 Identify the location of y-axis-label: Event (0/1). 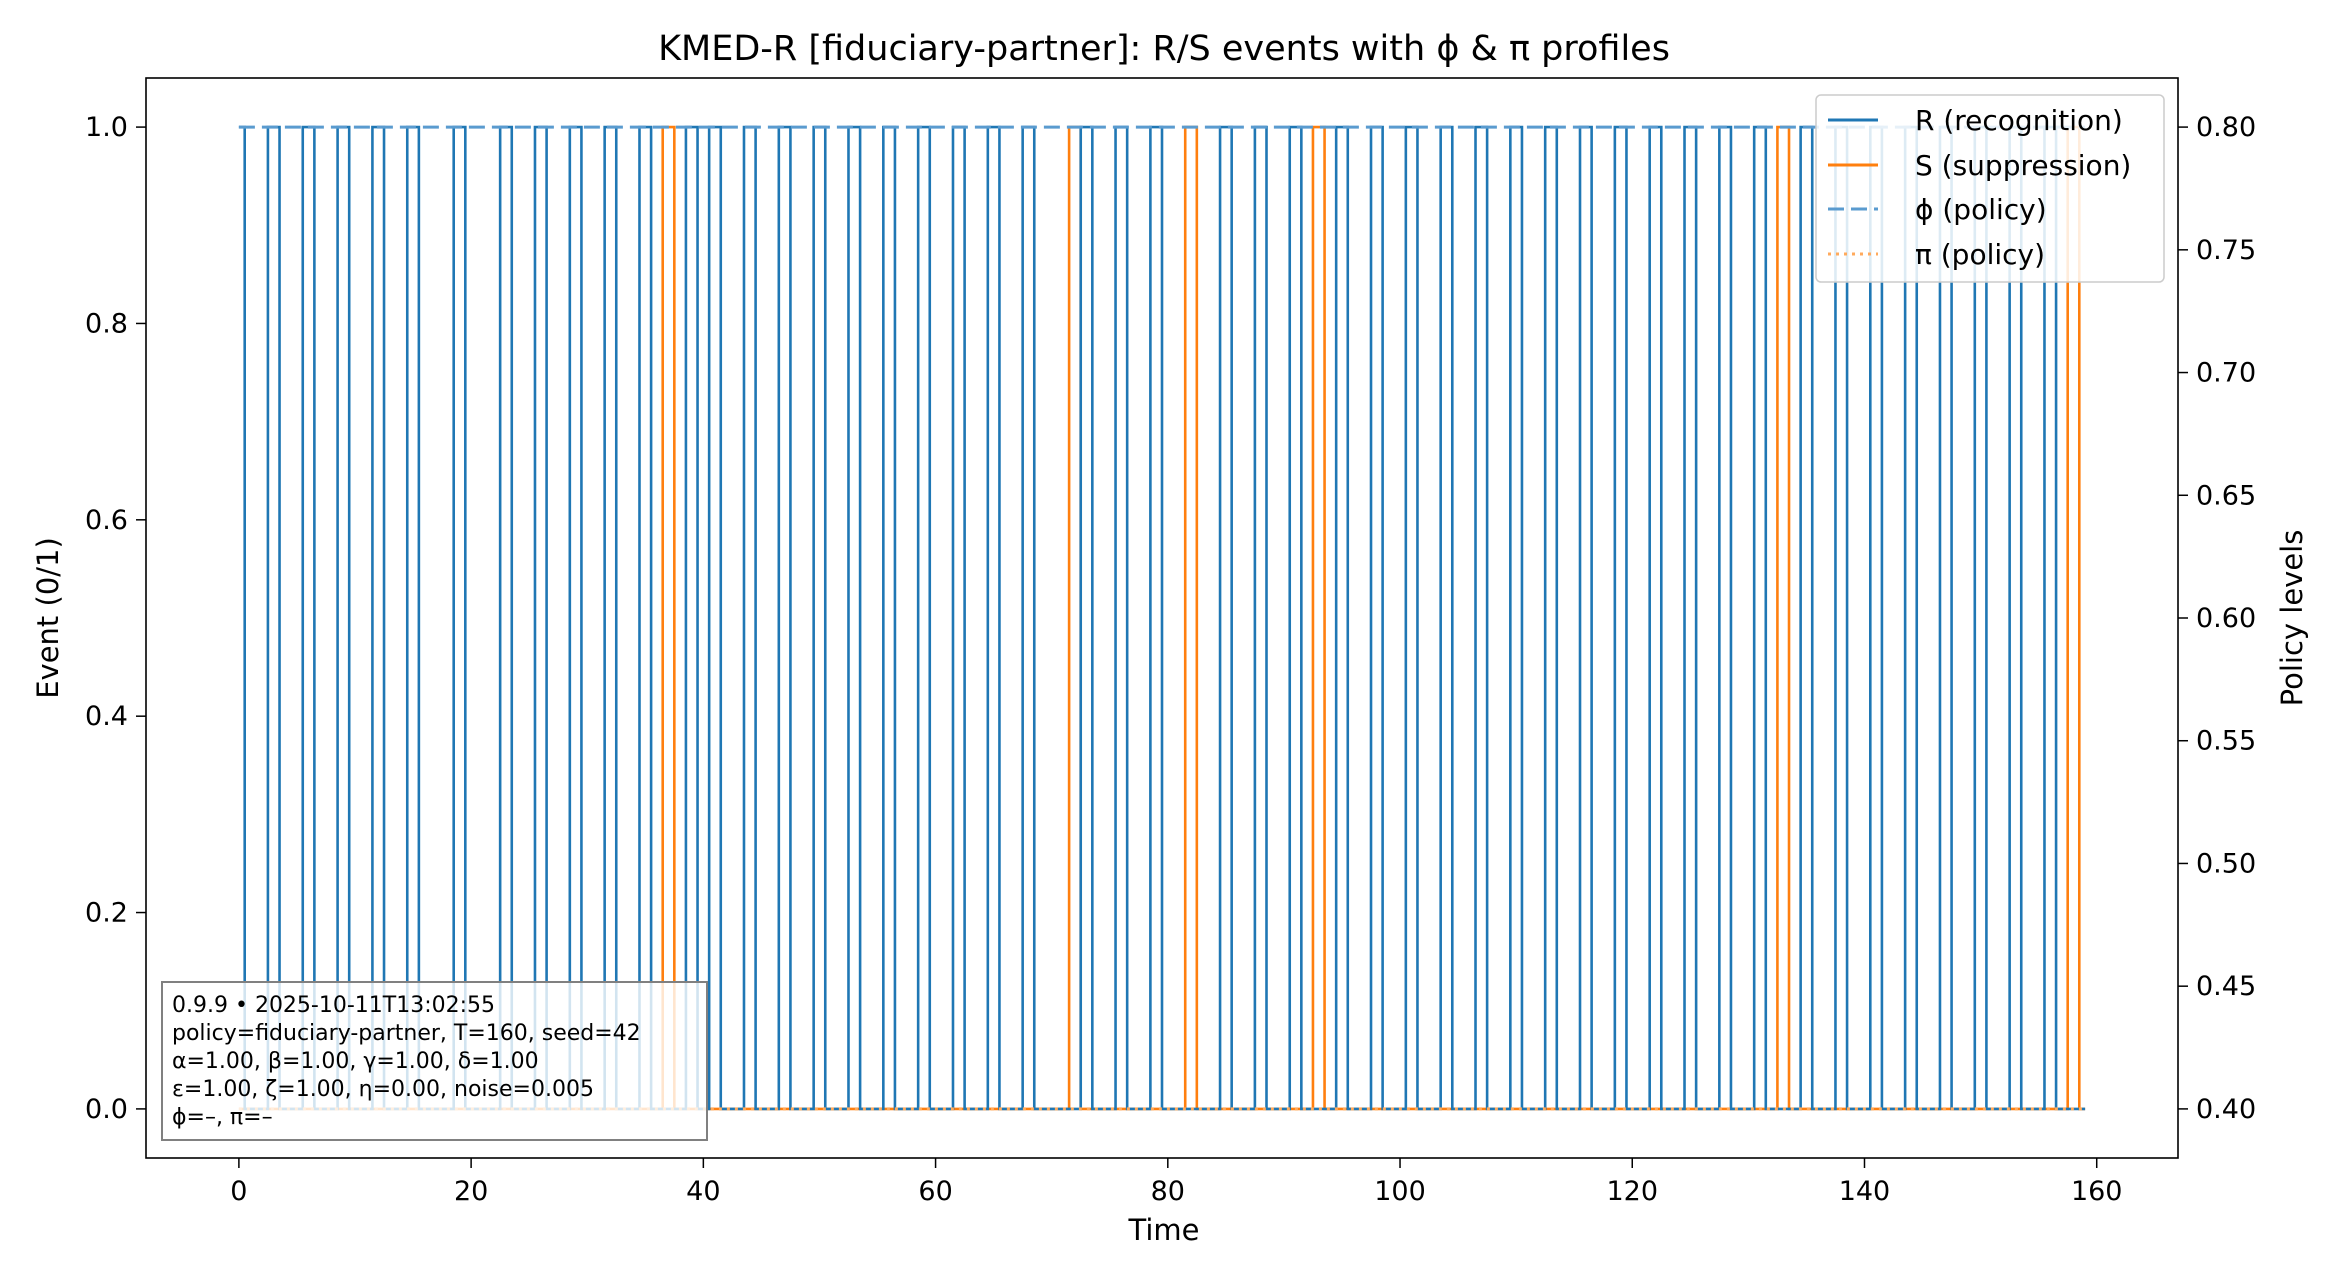
(48, 618).